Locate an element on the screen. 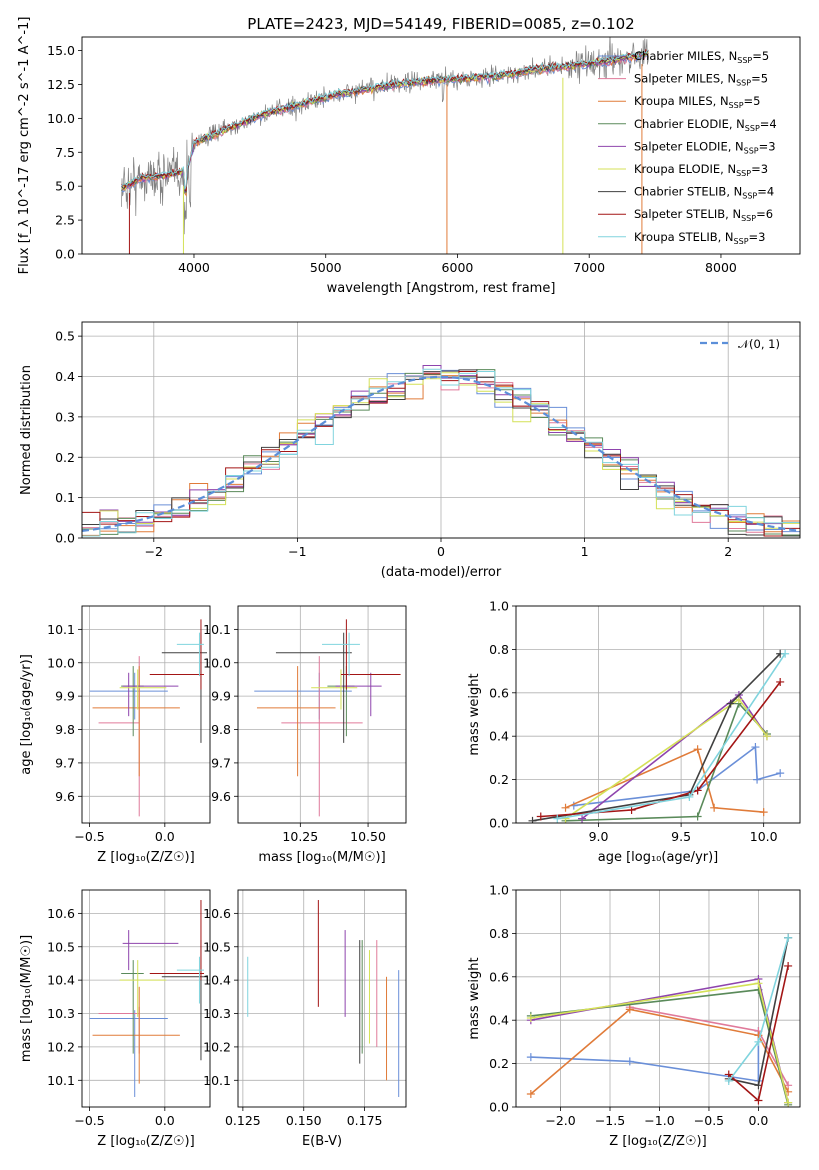 Image resolution: width=819 pixels, height=1170 pixels. y-tick-label: 9.6 is located at coordinates (221, 796).